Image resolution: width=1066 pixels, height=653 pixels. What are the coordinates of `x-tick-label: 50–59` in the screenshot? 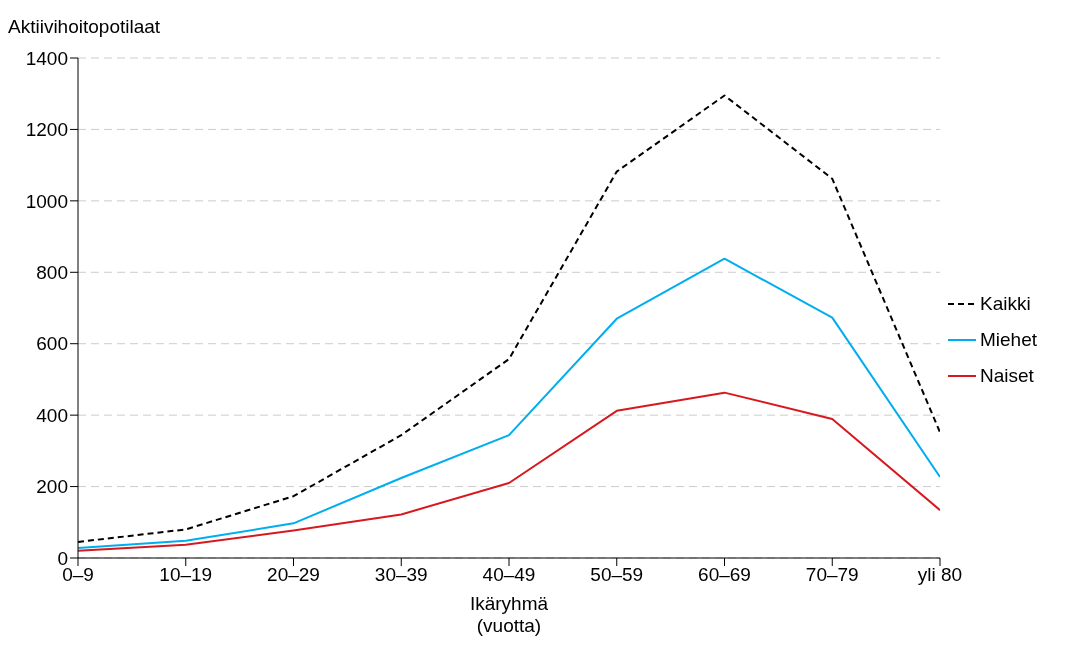 It's located at (617, 575).